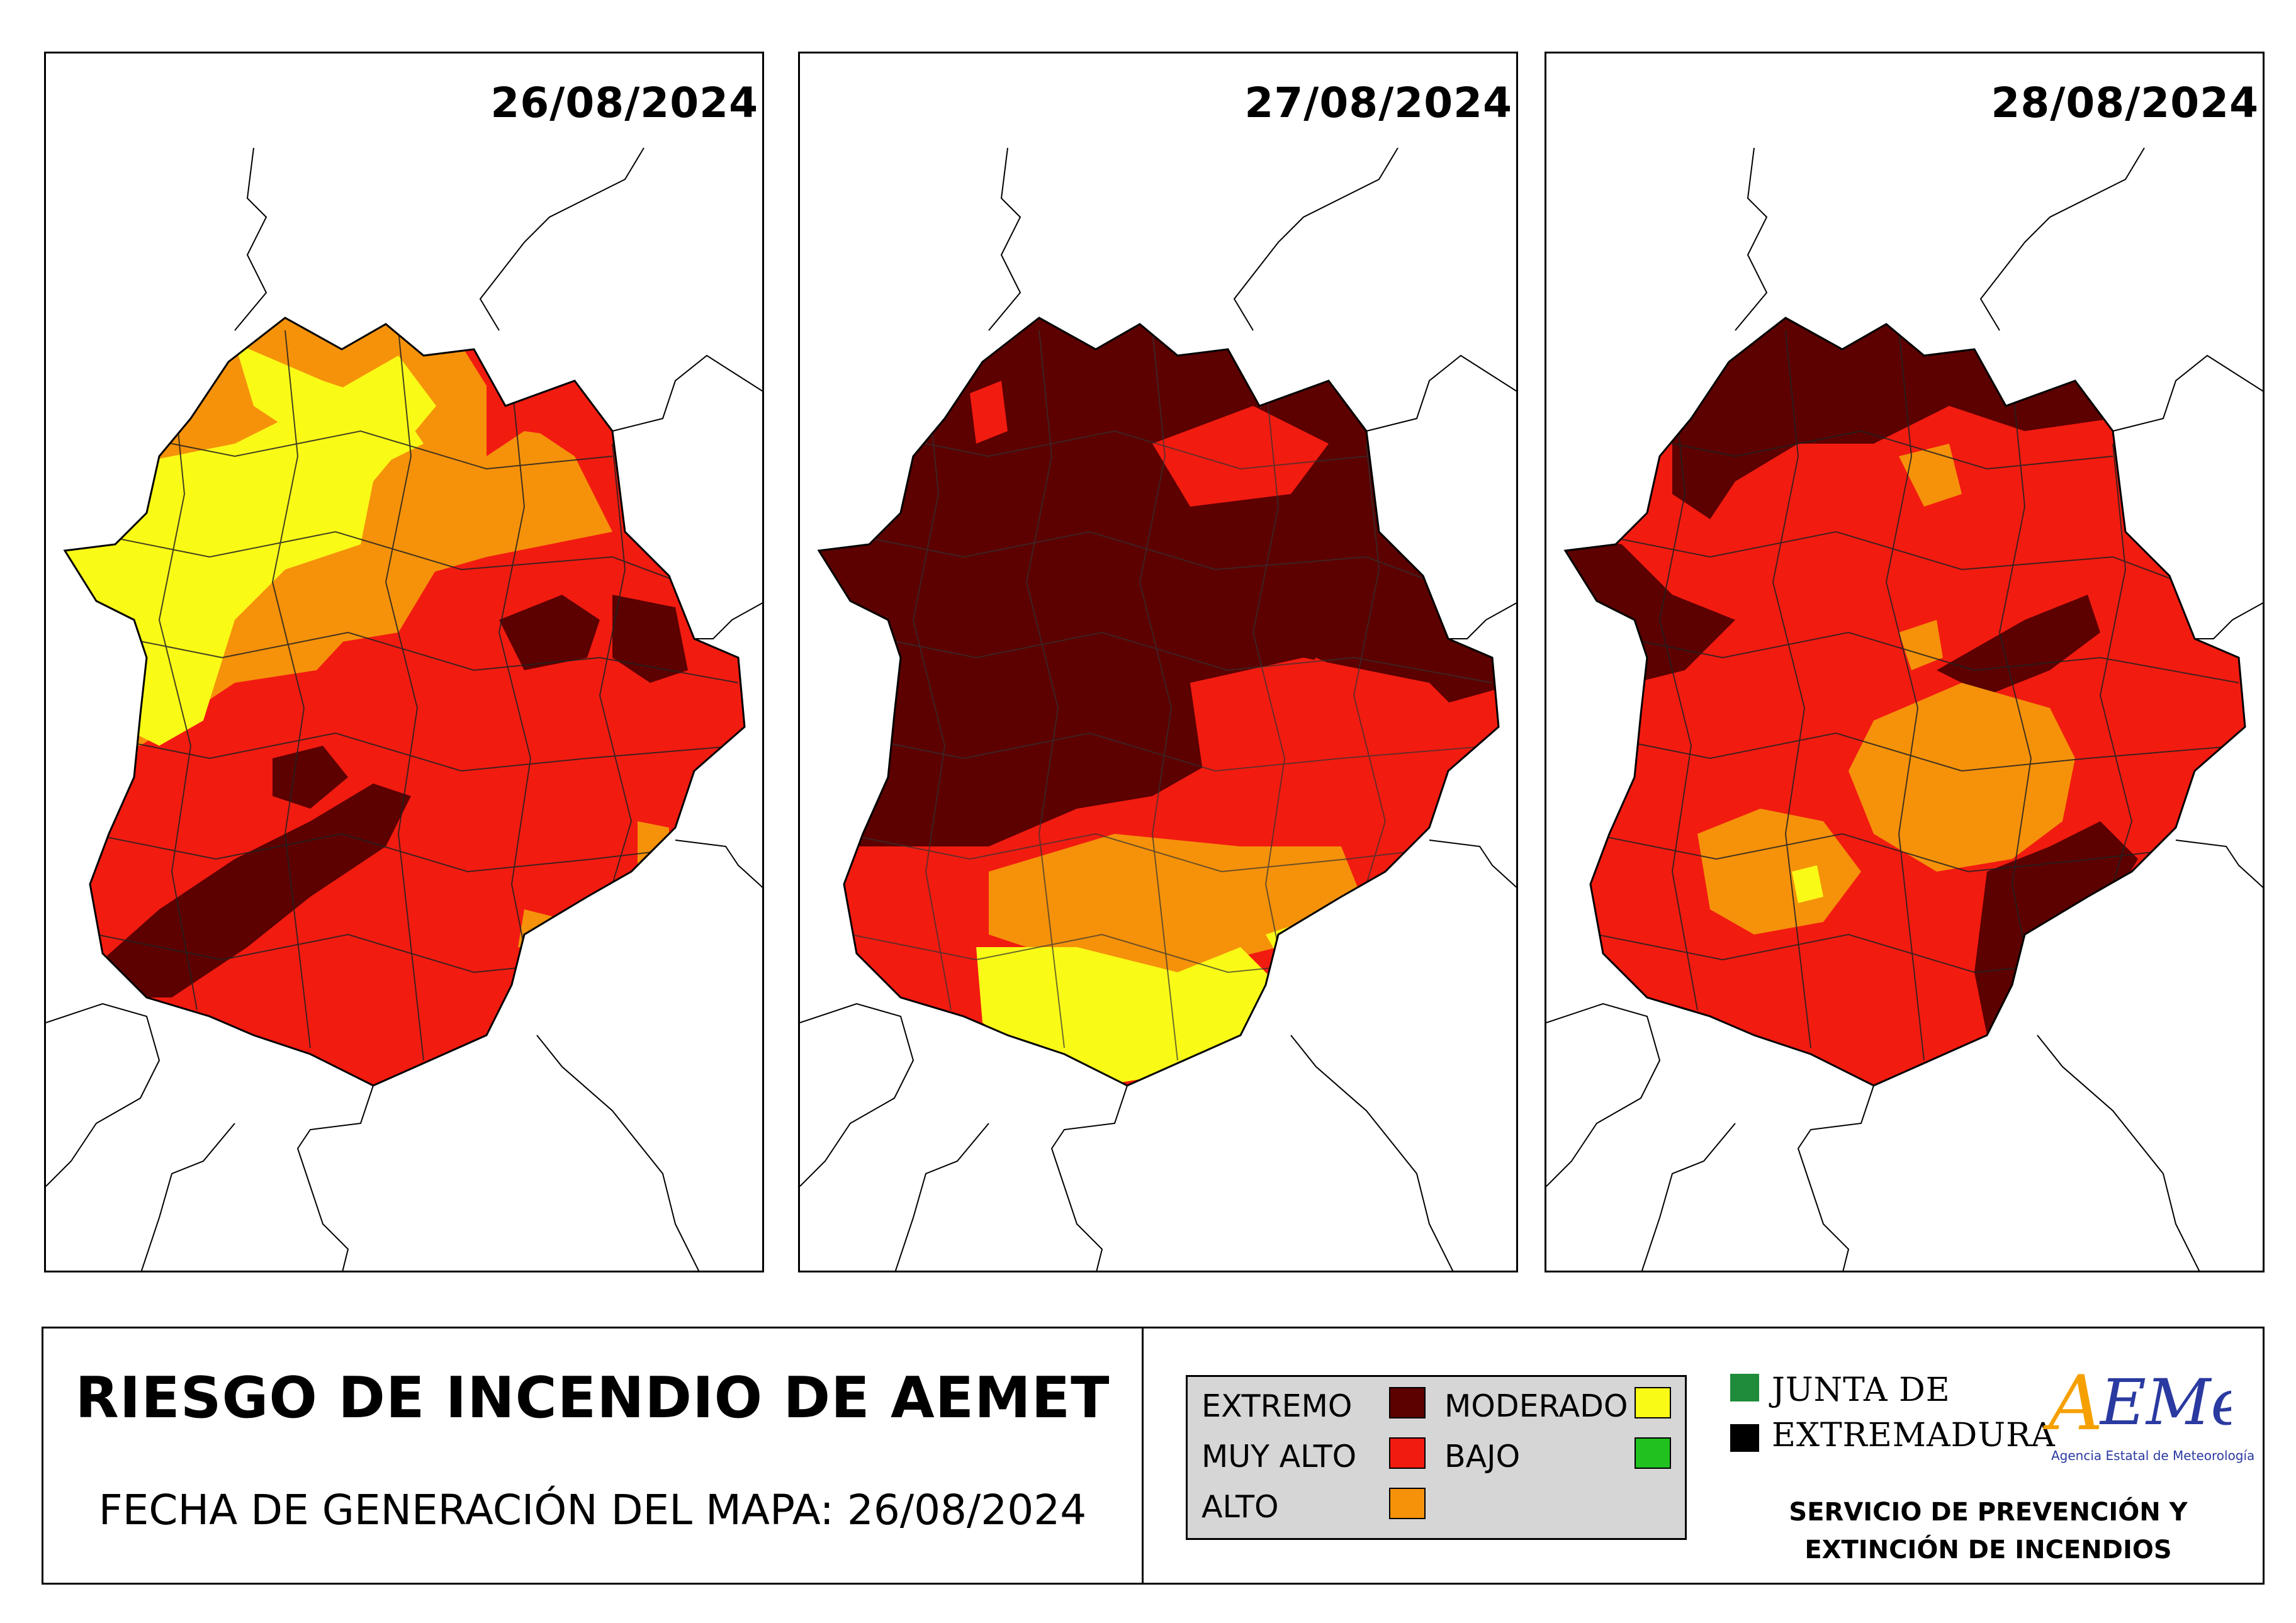  I want to click on legend-swatch-bajo, so click(1653, 1453).